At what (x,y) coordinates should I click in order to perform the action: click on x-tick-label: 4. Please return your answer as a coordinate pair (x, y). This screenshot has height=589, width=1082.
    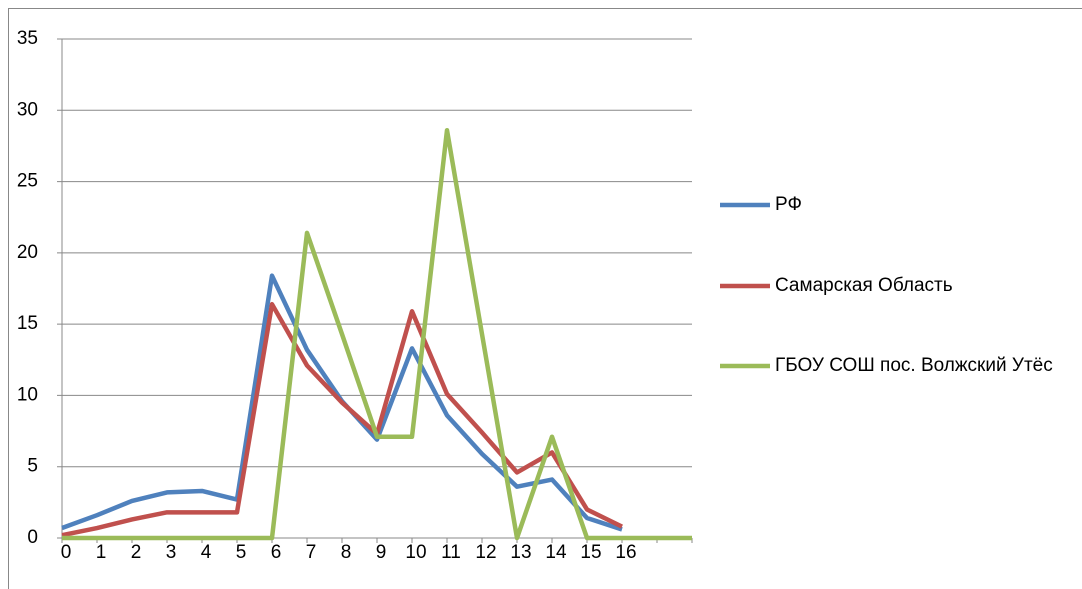
    Looking at the image, I should click on (206, 552).